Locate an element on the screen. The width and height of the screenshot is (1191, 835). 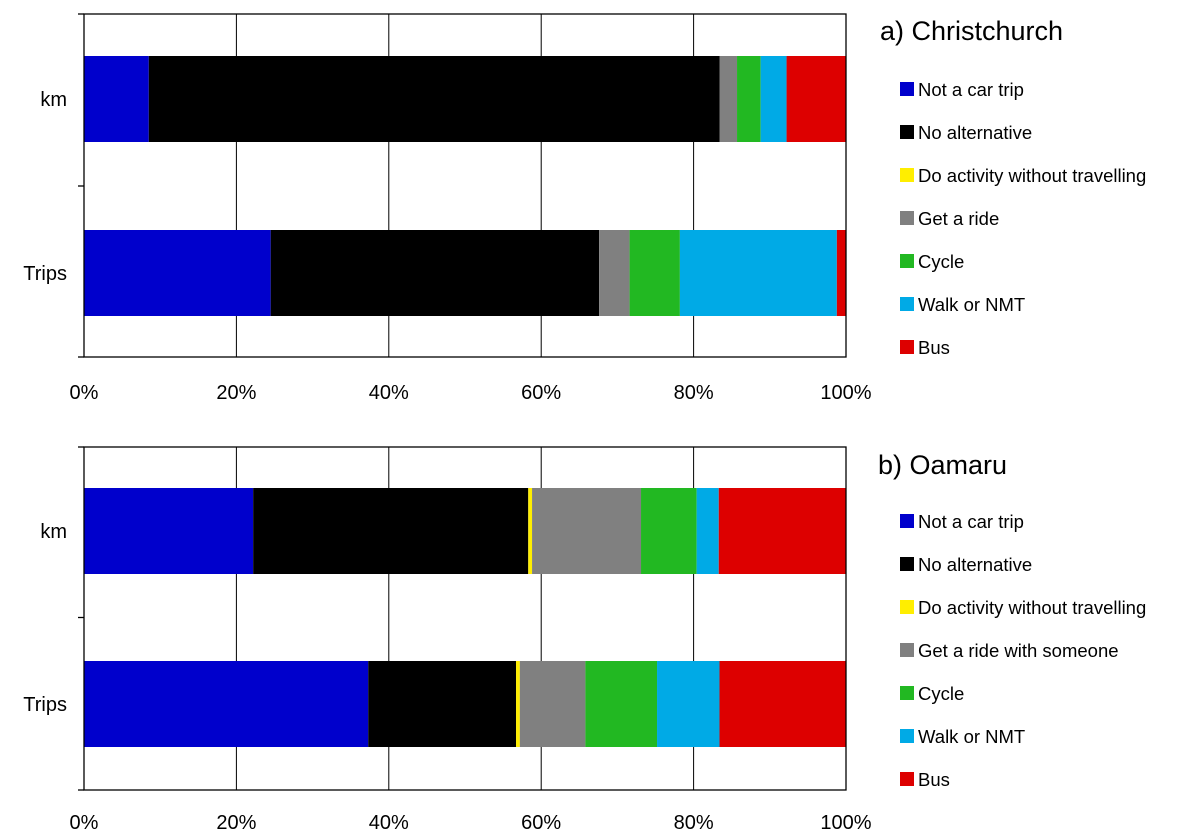
panel-1-legend-swatch-bus is located at coordinates (907, 347).